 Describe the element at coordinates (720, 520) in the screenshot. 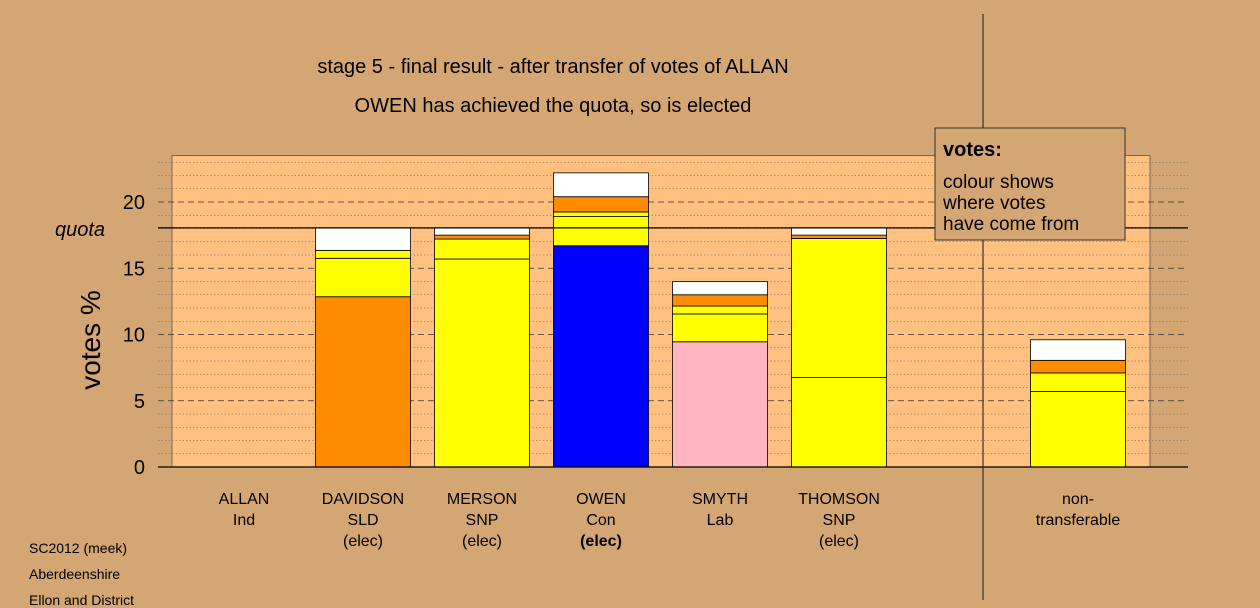

I see `x-tick-label-party: Lab` at that location.